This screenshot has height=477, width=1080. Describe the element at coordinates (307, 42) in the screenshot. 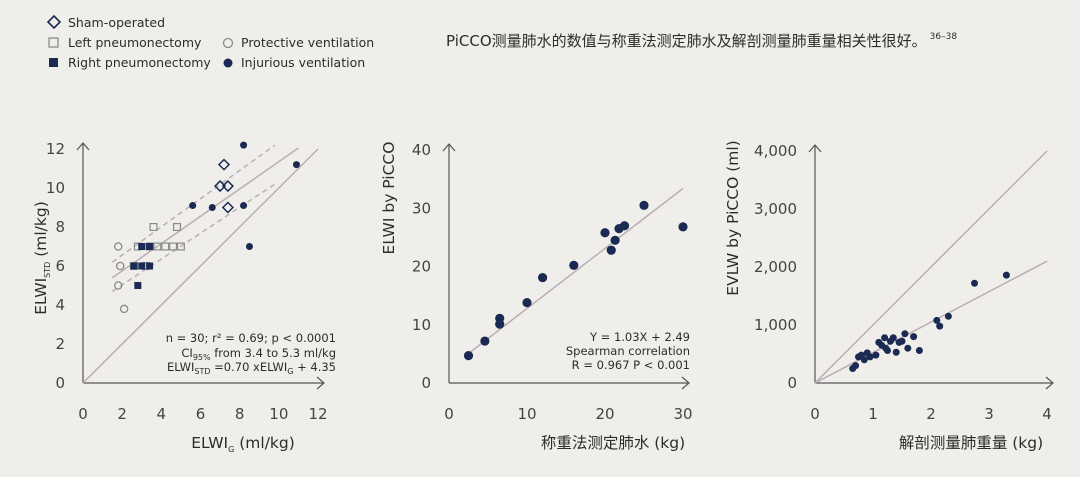

I see `legend-label: Protective ventilation` at that location.